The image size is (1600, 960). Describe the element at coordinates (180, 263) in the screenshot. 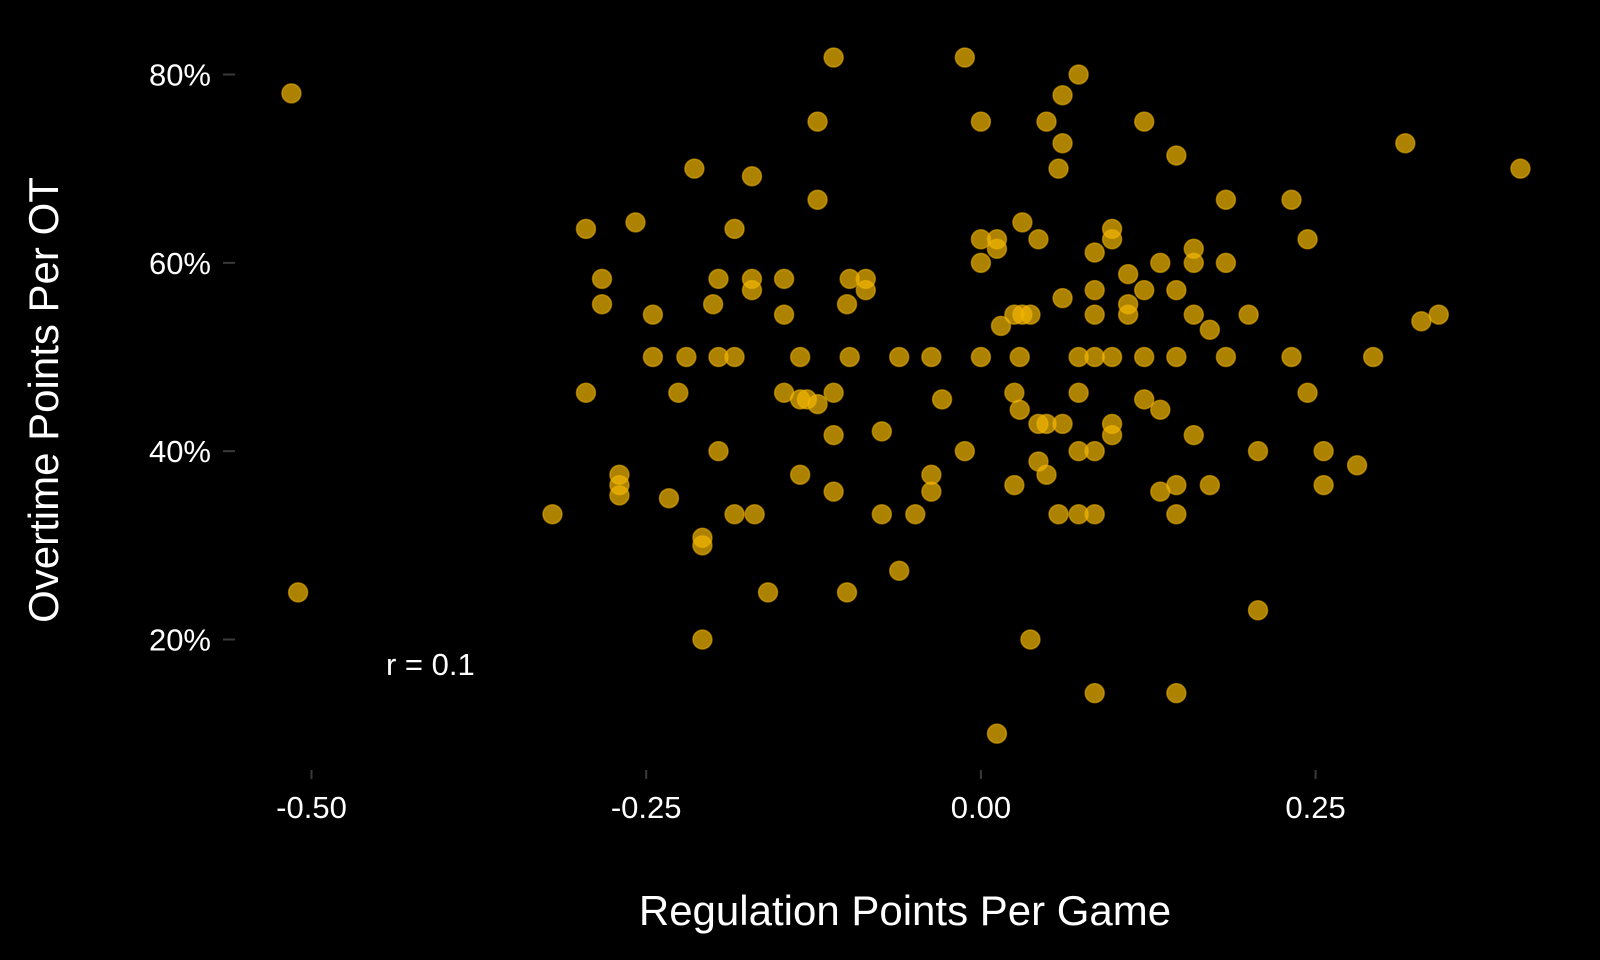

I see `y-tick-label: 60%` at that location.